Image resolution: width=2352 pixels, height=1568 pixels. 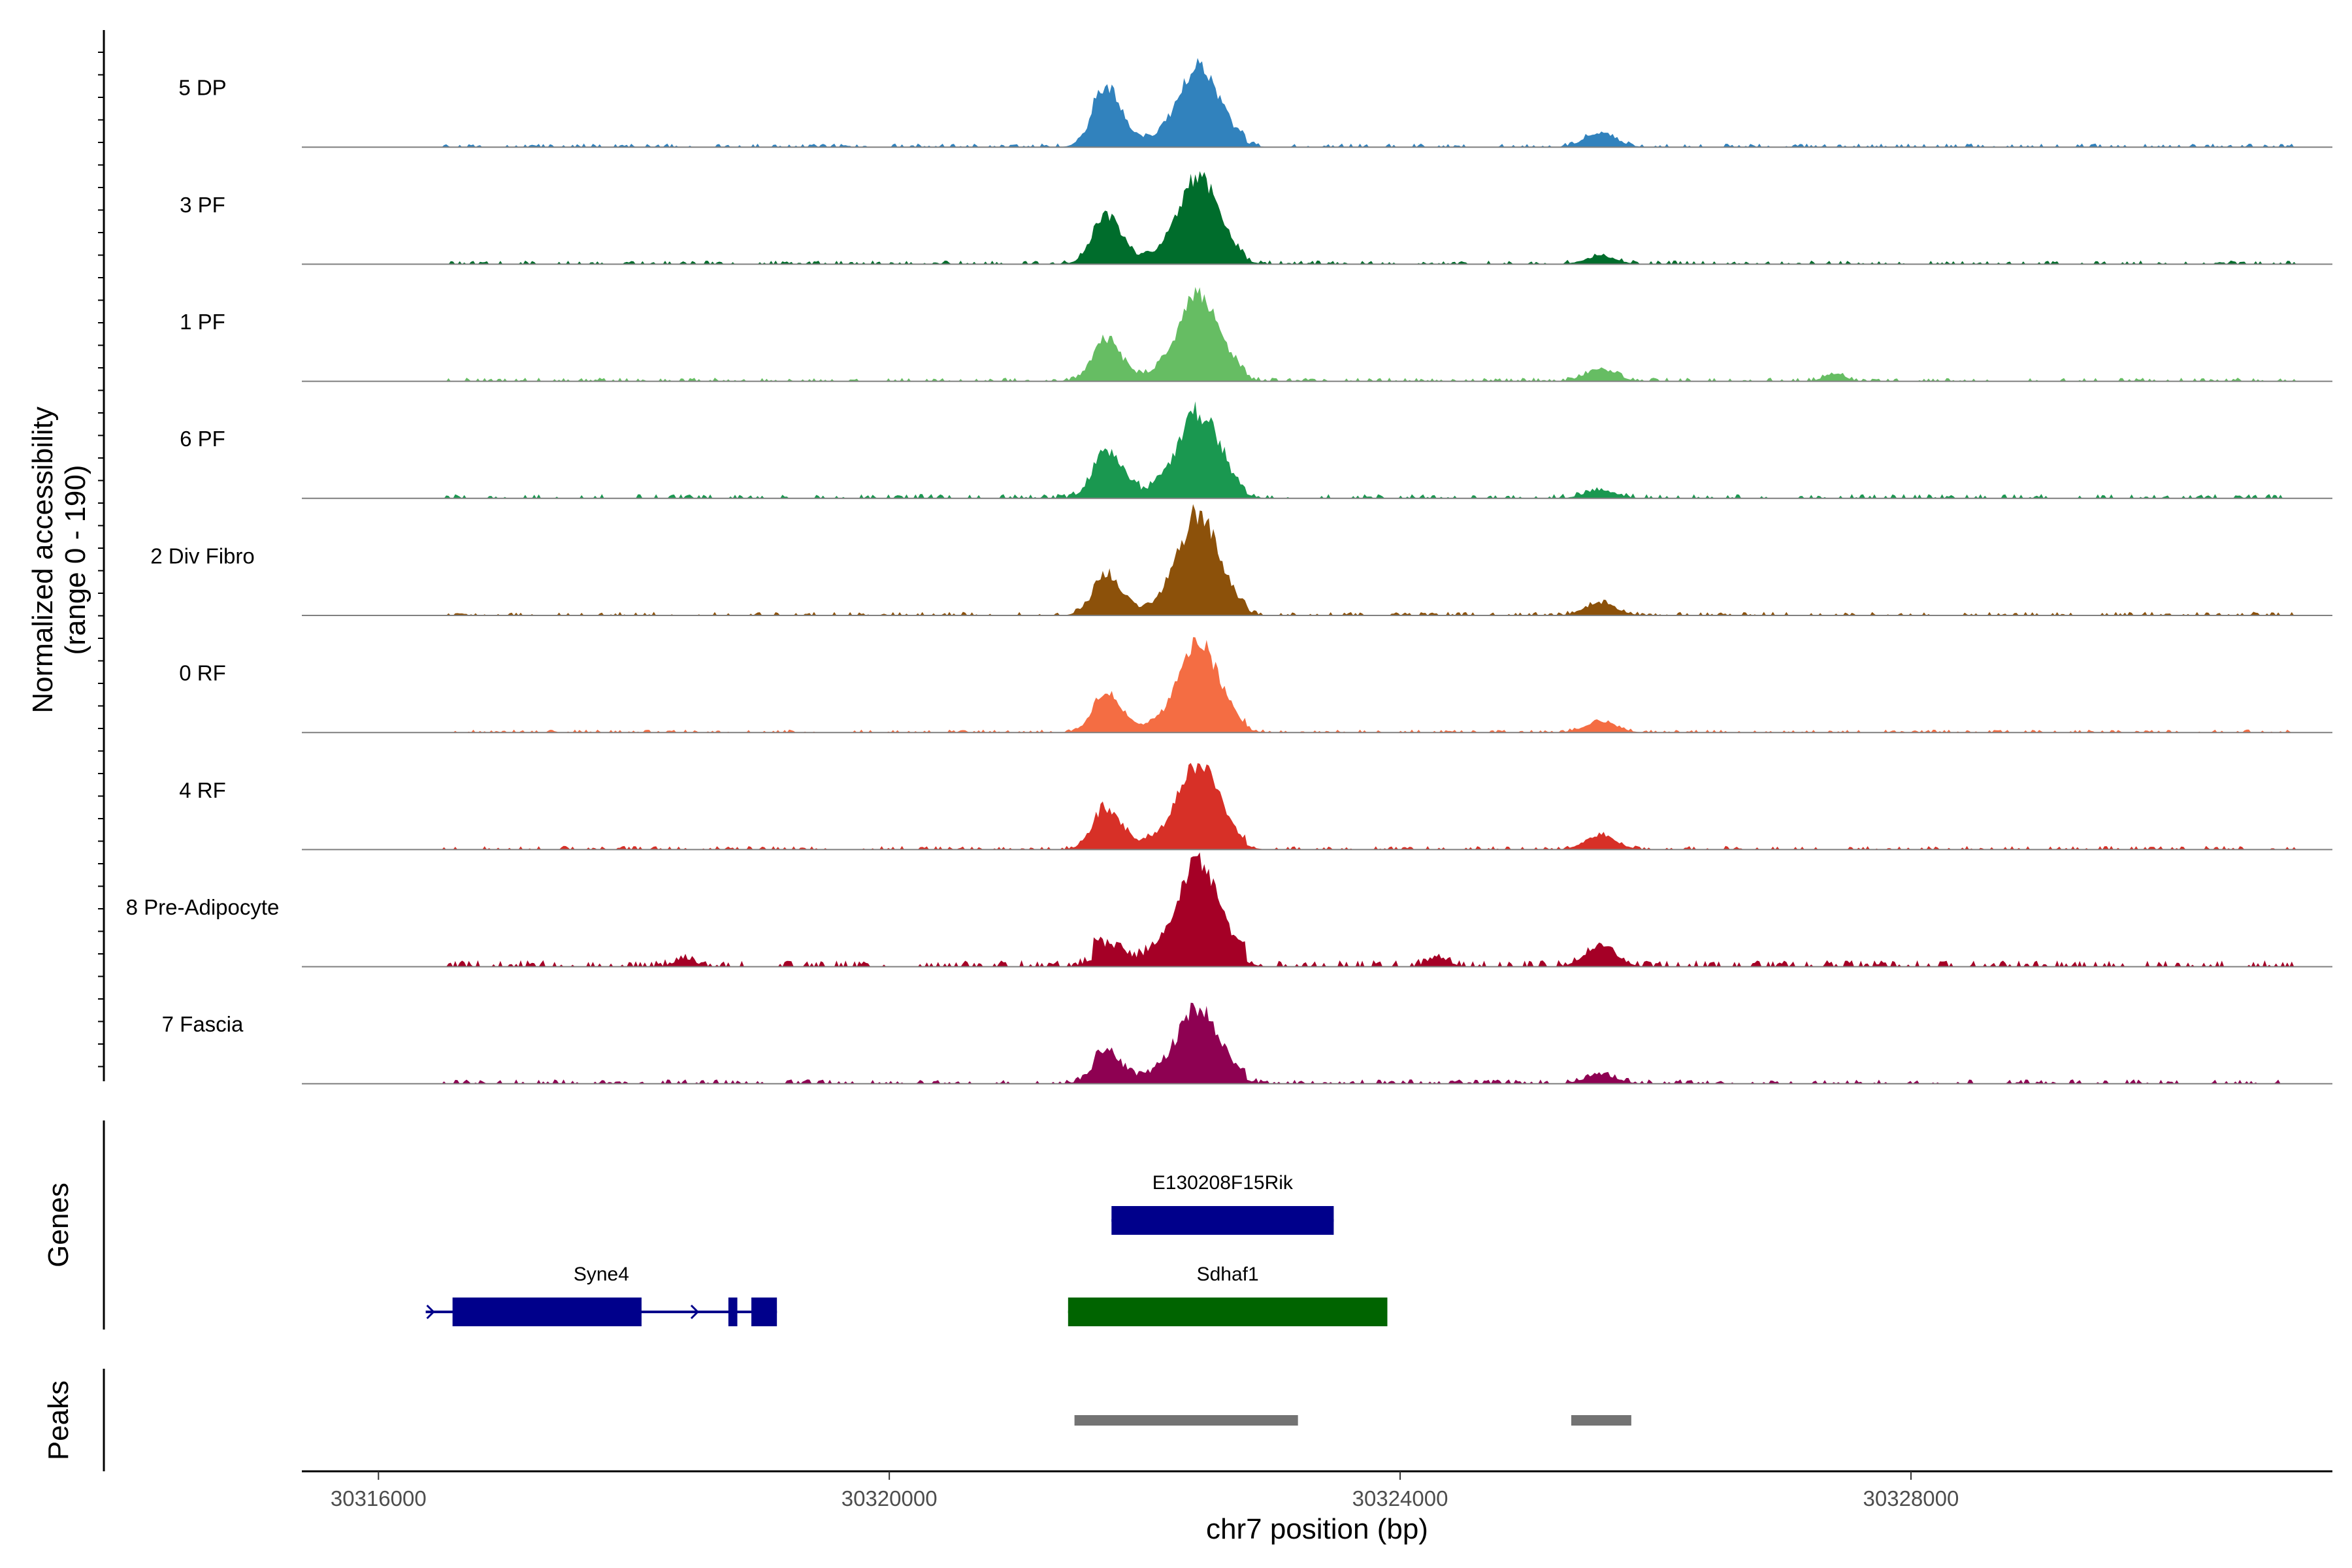 I want to click on x-axis-ticks: 30316000 30320000 30324000 30328000, so click(x=1145, y=1491).